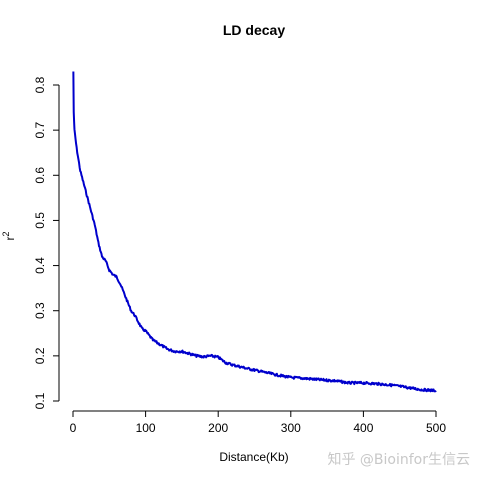  Describe the element at coordinates (436, 428) in the screenshot. I see `x-tick-label: 500` at that location.